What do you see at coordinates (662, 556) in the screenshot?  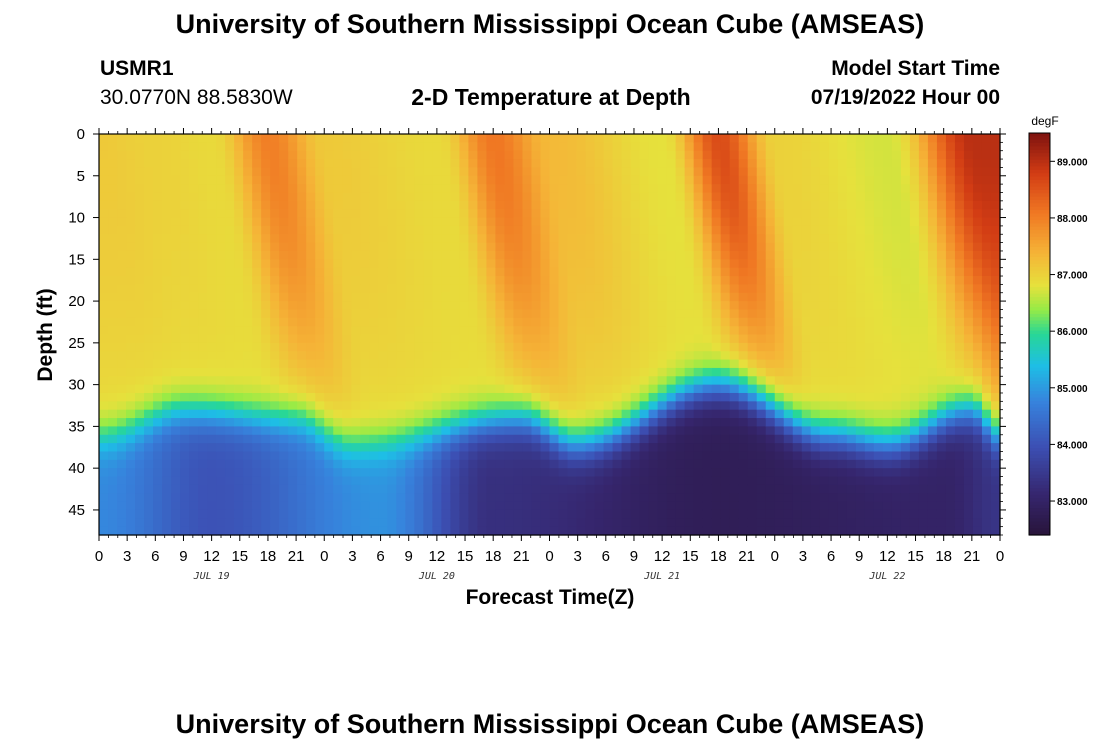 I see `x-tick-label: 12` at bounding box center [662, 556].